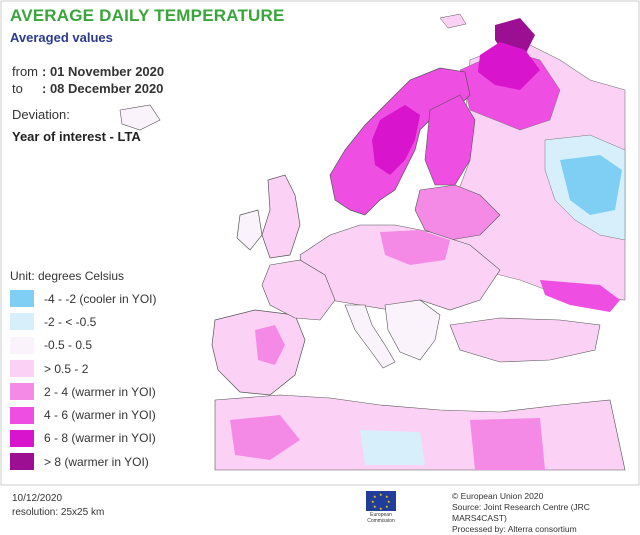 The height and width of the screenshot is (535, 640). I want to click on date-from-row: from : 01 November 2020, so click(88, 71).